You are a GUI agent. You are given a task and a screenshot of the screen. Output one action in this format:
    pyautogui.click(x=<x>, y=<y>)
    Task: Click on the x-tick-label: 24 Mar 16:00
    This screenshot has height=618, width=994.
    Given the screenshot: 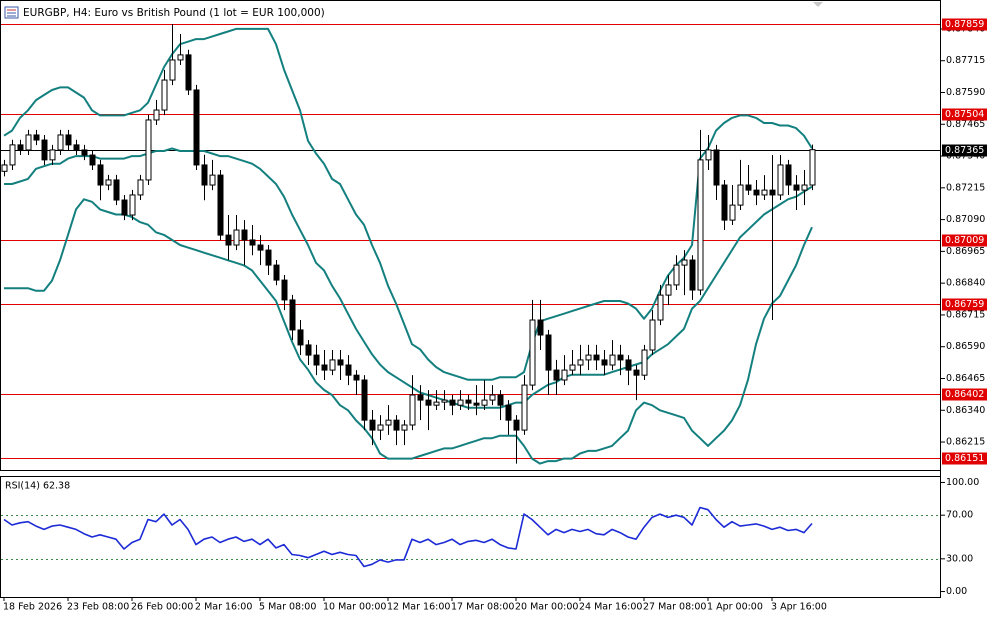 What is the action you would take?
    pyautogui.click(x=610, y=607)
    